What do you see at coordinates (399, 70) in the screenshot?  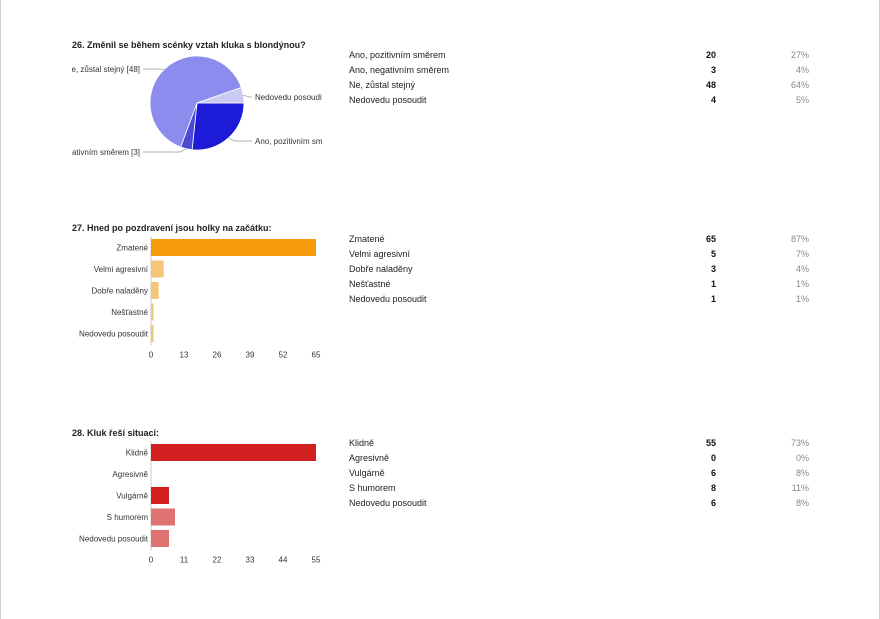 I see `row-label: Ano, negativním směrem` at bounding box center [399, 70].